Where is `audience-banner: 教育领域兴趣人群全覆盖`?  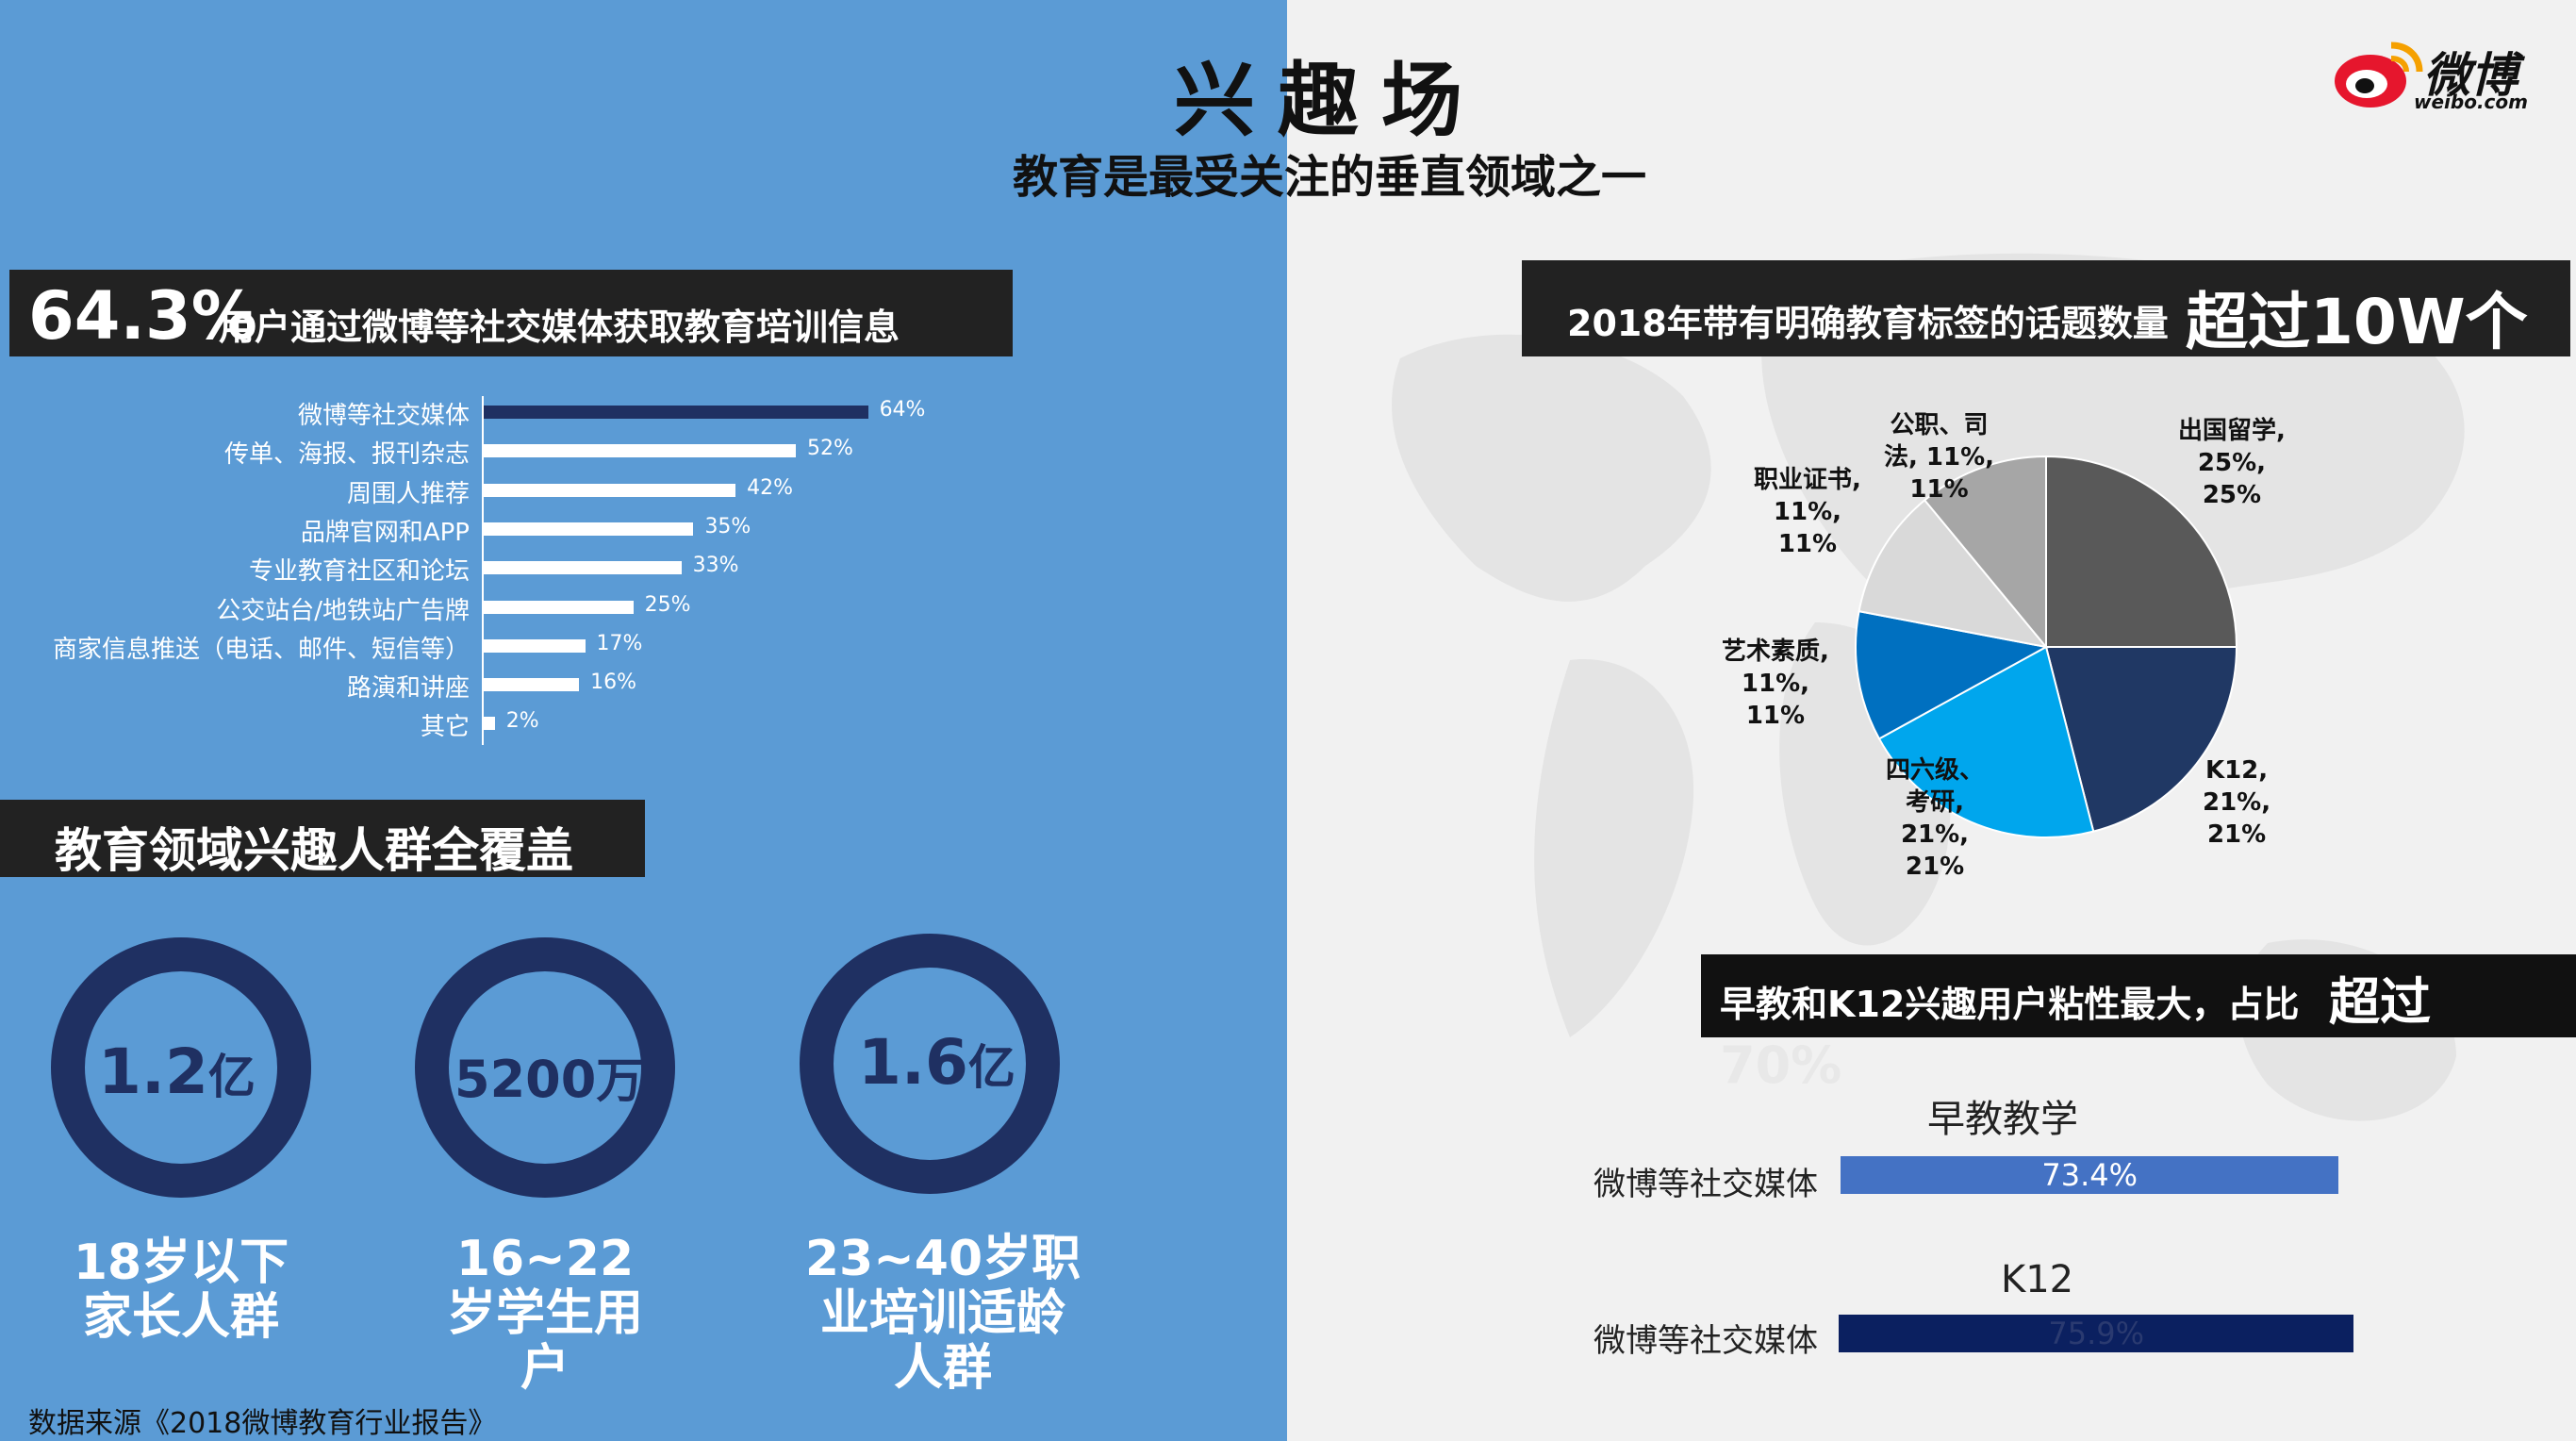
audience-banner: 教育领域兴趣人群全覆盖 is located at coordinates (322, 839).